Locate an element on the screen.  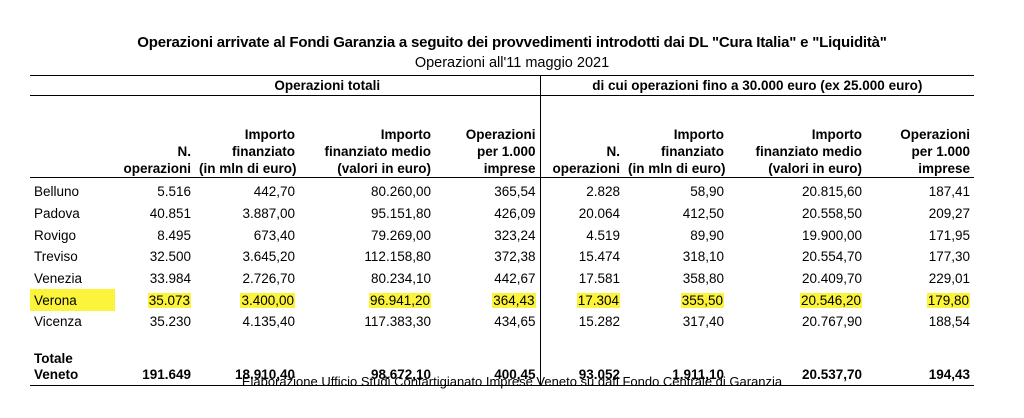
total-cell: 98.672,10 is located at coordinates (367, 359).